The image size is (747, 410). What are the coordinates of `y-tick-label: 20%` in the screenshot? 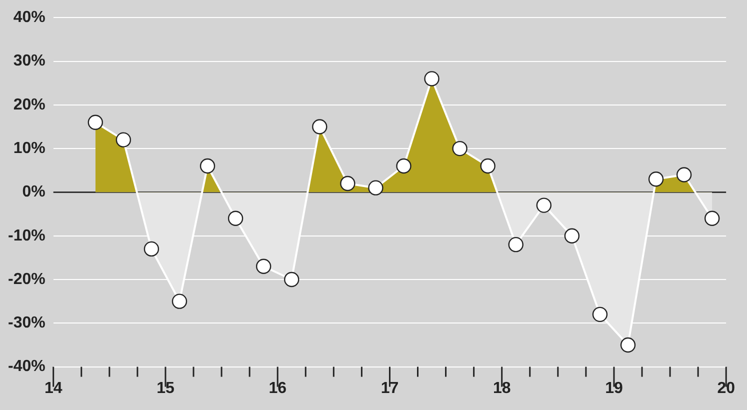 It's located at (29, 105).